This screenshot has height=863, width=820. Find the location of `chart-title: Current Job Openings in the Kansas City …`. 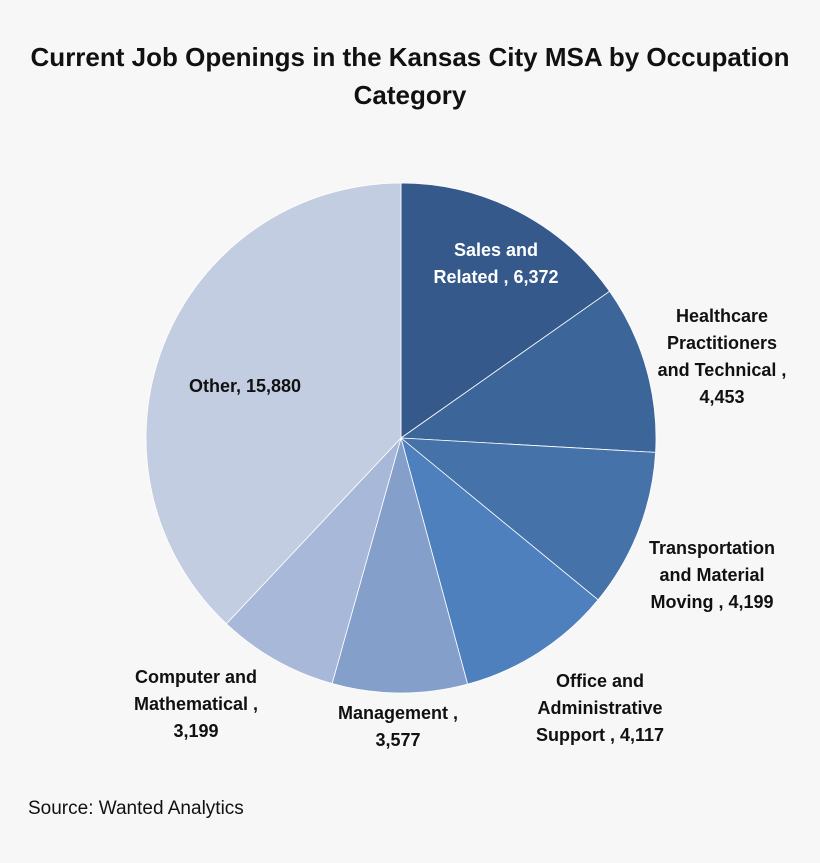

chart-title: Current Job Openings in the Kansas City … is located at coordinates (410, 76).